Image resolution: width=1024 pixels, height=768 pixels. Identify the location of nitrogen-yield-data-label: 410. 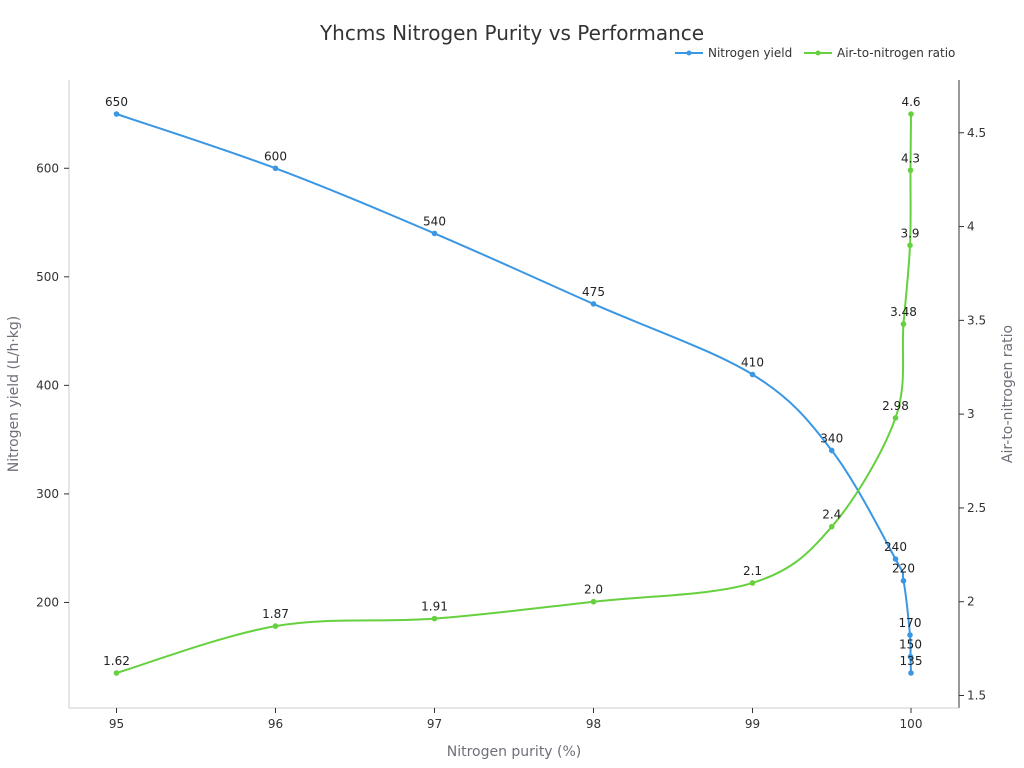
(752, 363).